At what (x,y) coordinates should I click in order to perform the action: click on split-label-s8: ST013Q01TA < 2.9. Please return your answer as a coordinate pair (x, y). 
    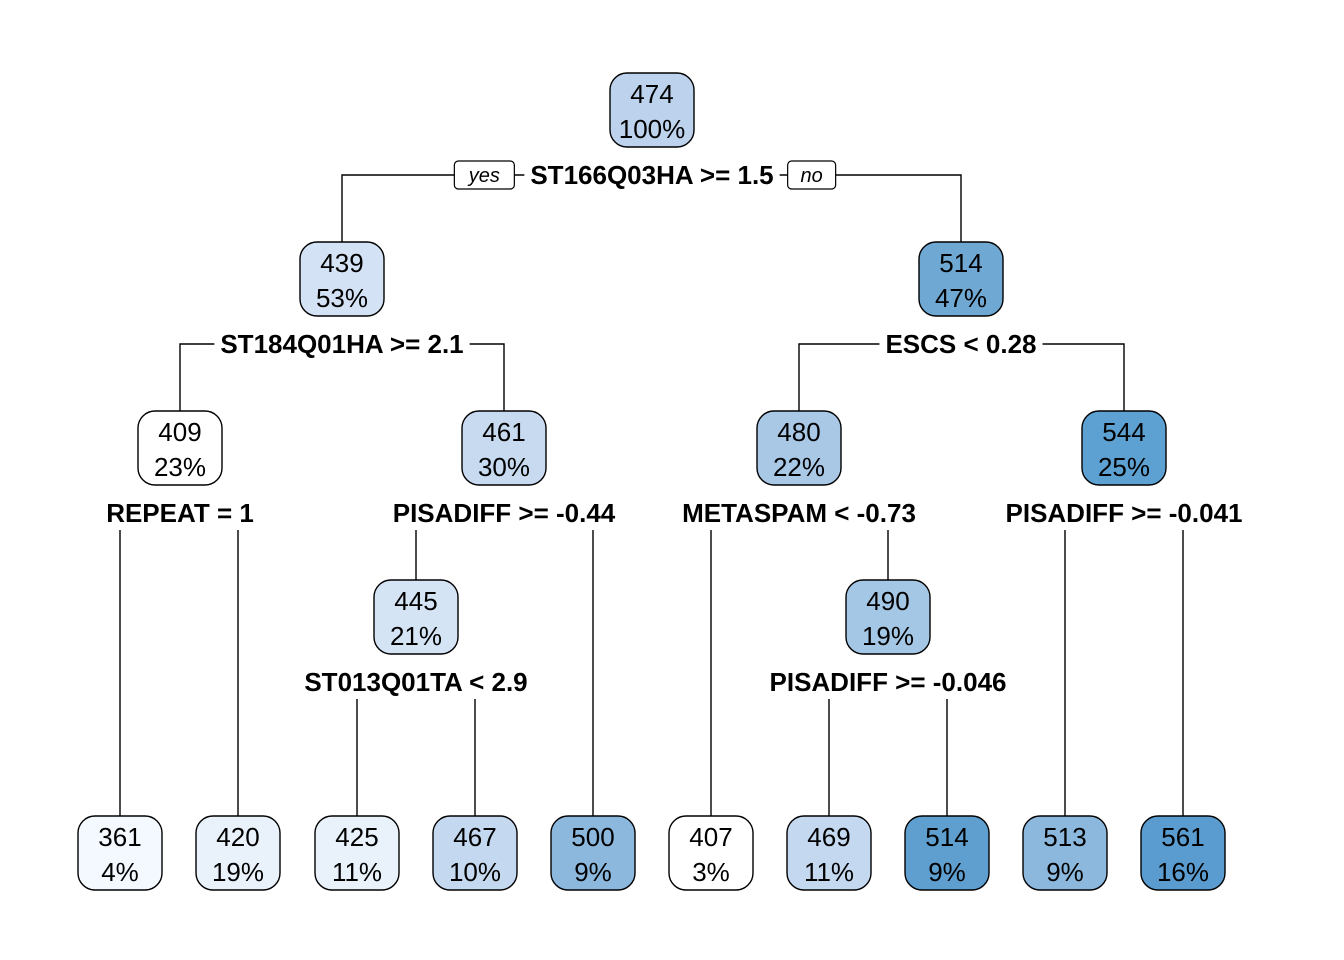
    Looking at the image, I should click on (415, 682).